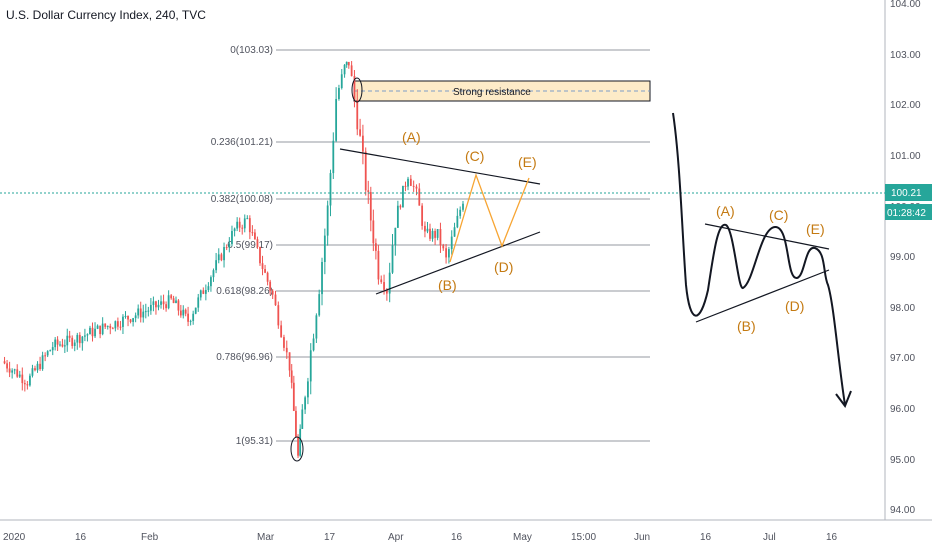  I want to click on countdown-tag, so click(908, 212).